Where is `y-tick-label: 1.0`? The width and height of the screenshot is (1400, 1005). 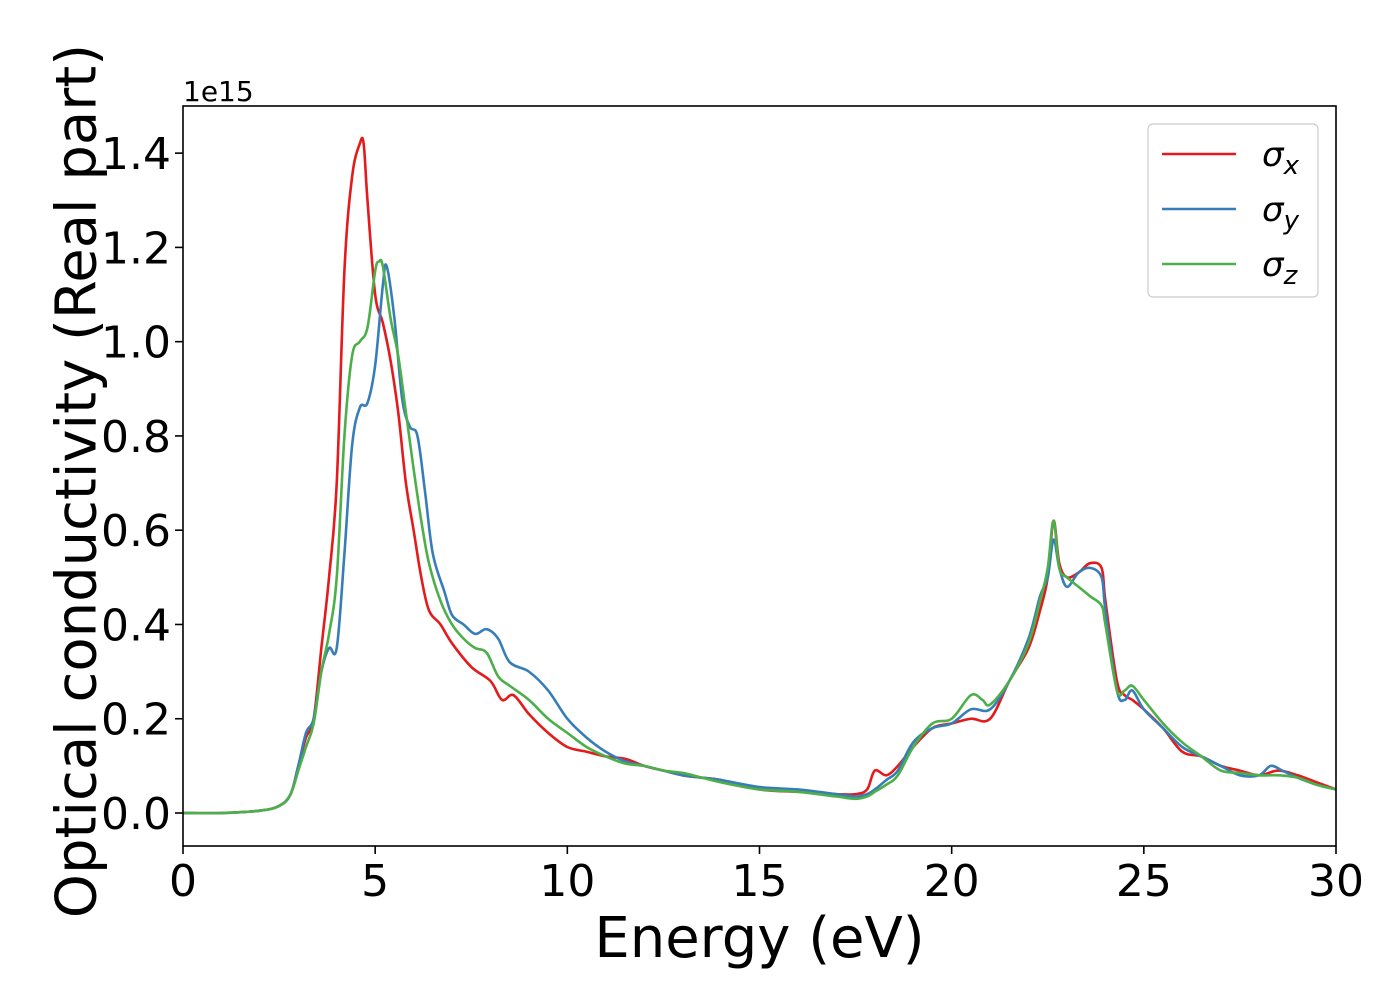 y-tick-label: 1.0 is located at coordinates (136, 343).